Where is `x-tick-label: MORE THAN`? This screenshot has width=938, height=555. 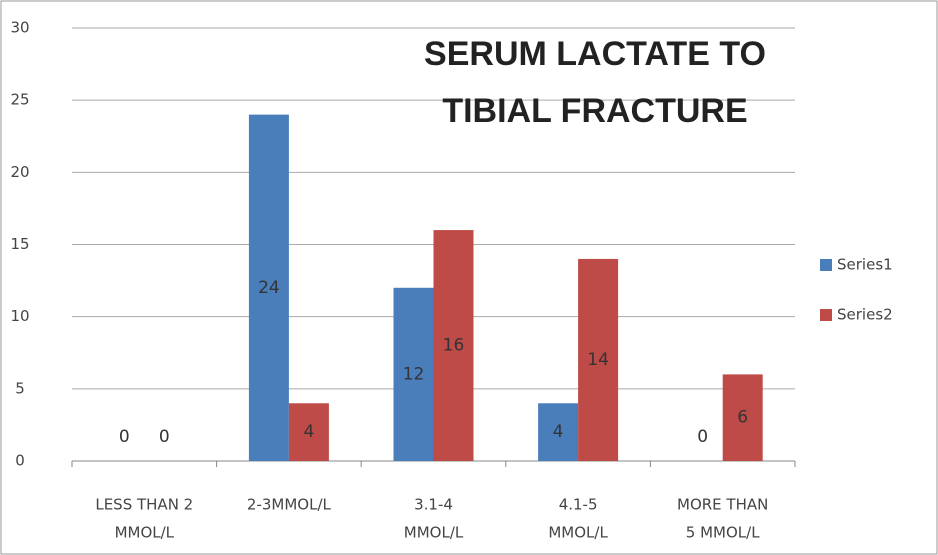 x-tick-label: MORE THAN is located at coordinates (722, 505).